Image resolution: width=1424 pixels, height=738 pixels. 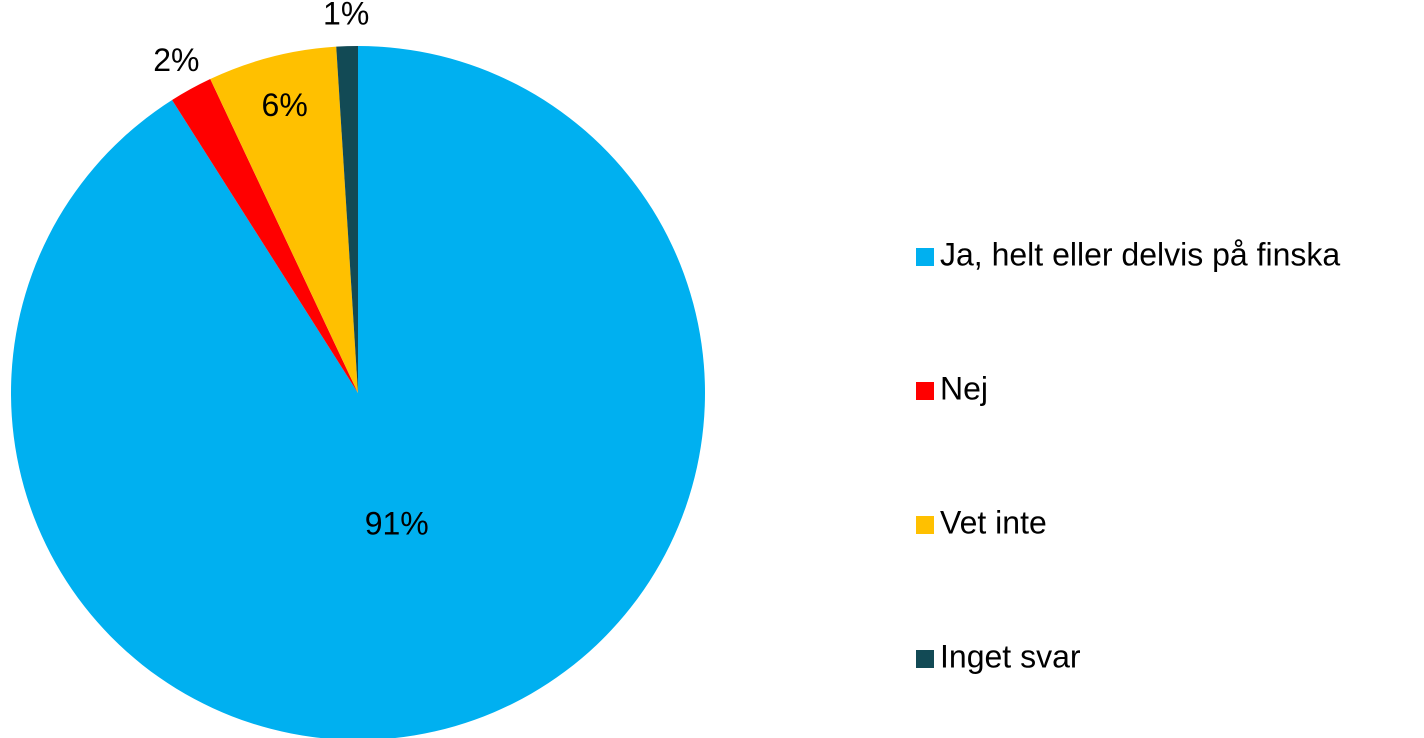 What do you see at coordinates (964, 388) in the screenshot?
I see `legend-label: Nej` at bounding box center [964, 388].